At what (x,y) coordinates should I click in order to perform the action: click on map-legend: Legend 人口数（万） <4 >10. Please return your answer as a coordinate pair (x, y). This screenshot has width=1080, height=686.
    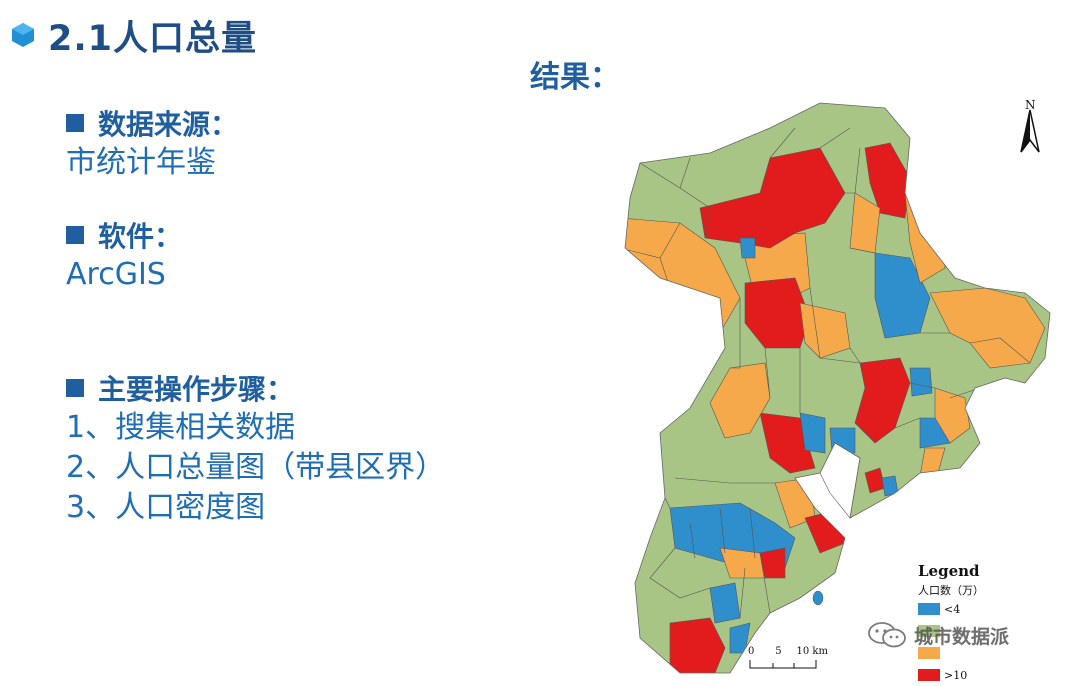
    Looking at the image, I should click on (951, 624).